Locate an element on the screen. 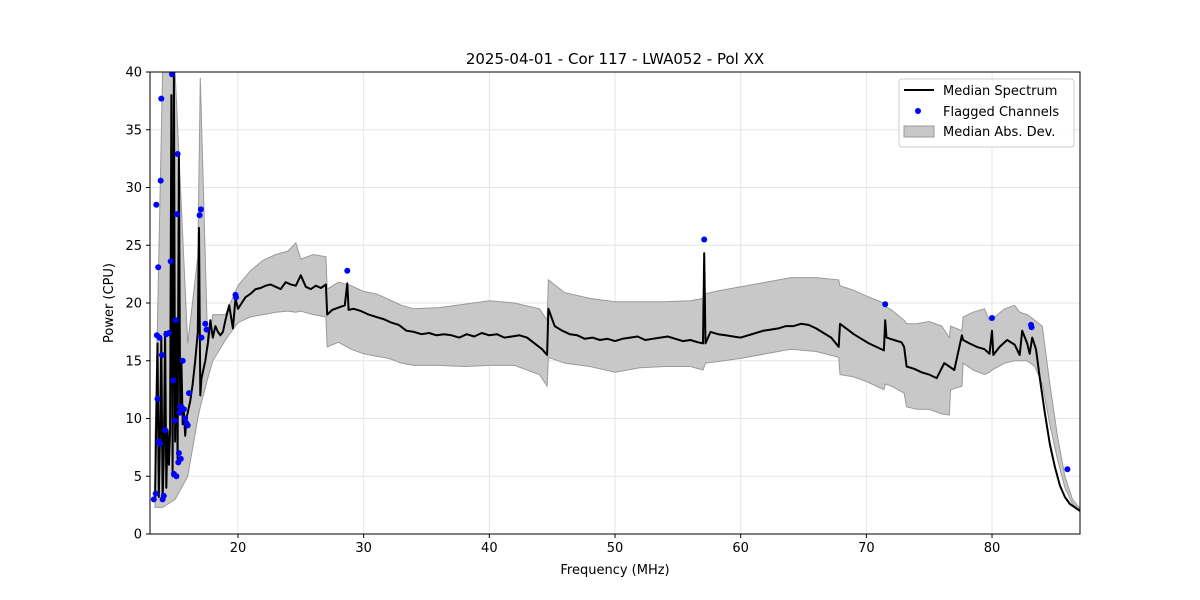  x-tick-label: 30 is located at coordinates (363, 548).